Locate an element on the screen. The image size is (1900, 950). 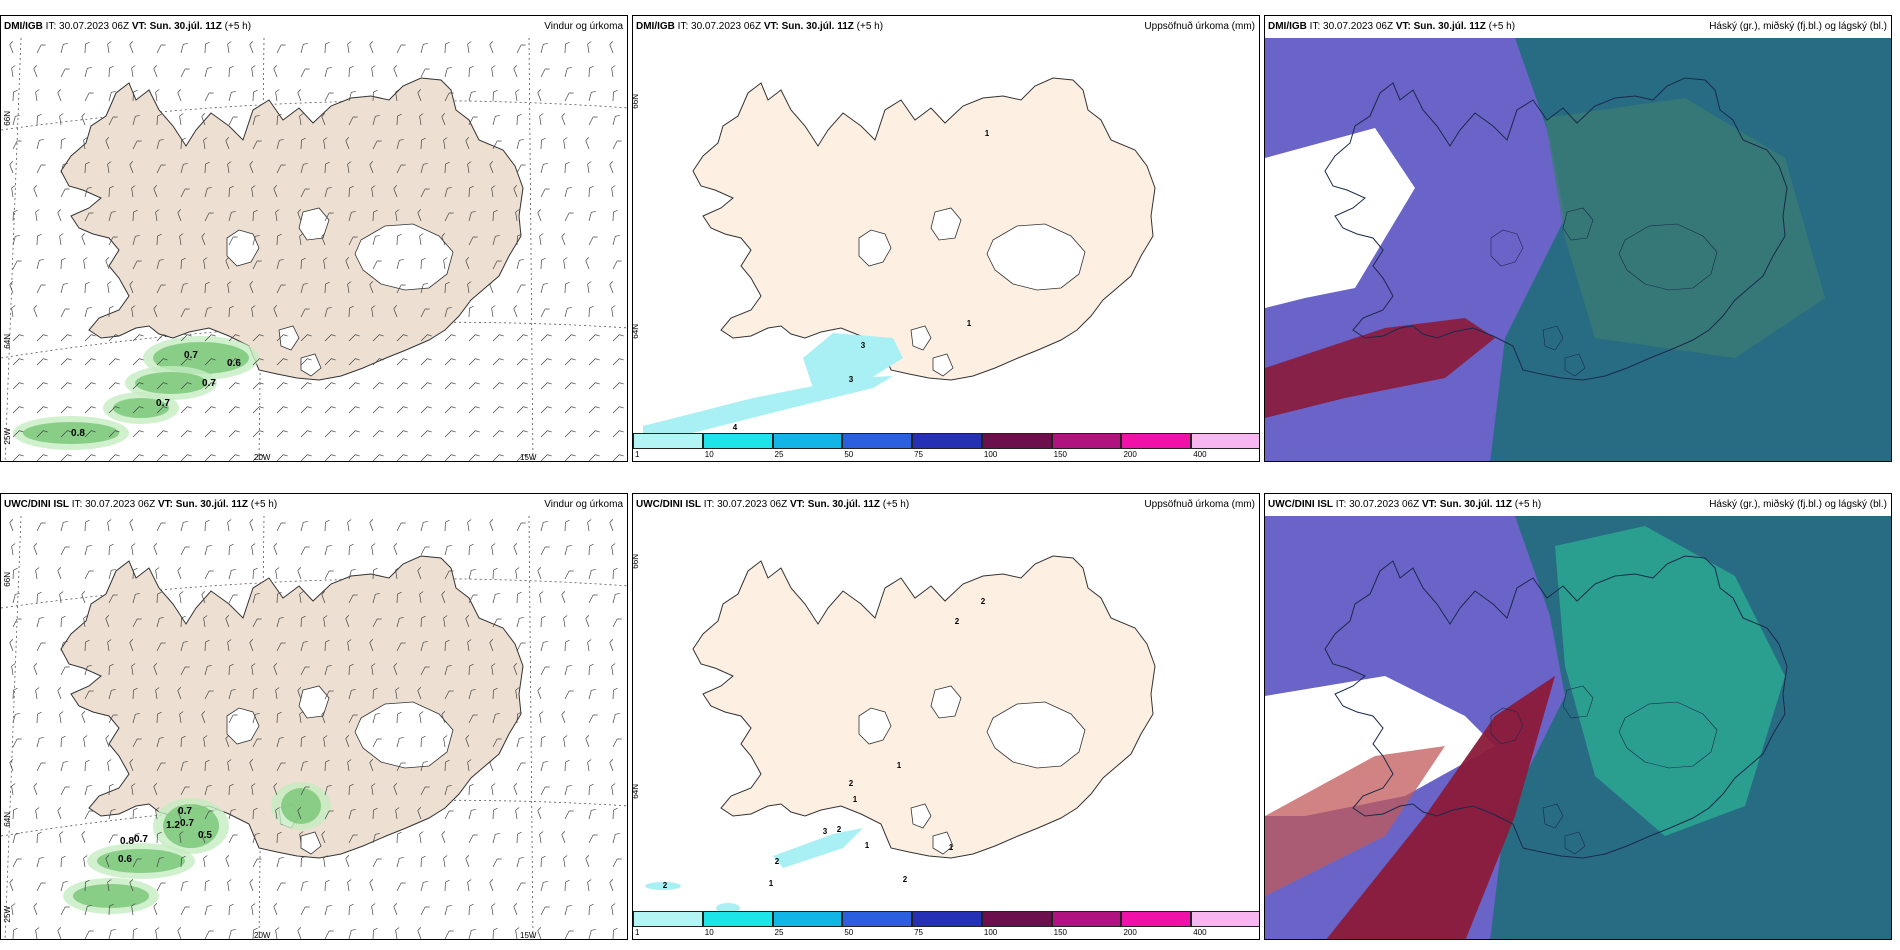
valid-time-label: VT: is located at coordinates (139, 26).